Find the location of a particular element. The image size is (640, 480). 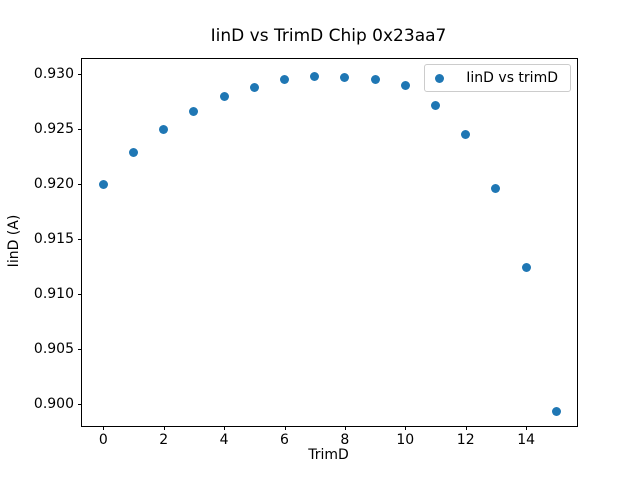

y-tick-label: 0.930 is located at coordinates (53, 74).